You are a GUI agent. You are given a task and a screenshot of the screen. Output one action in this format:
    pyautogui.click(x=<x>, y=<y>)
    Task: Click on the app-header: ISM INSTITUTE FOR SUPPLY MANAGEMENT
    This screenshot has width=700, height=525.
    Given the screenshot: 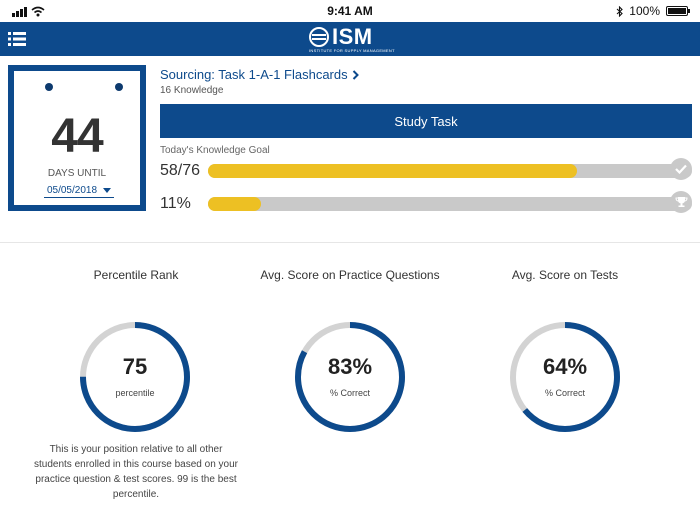 What is the action you would take?
    pyautogui.click(x=350, y=39)
    